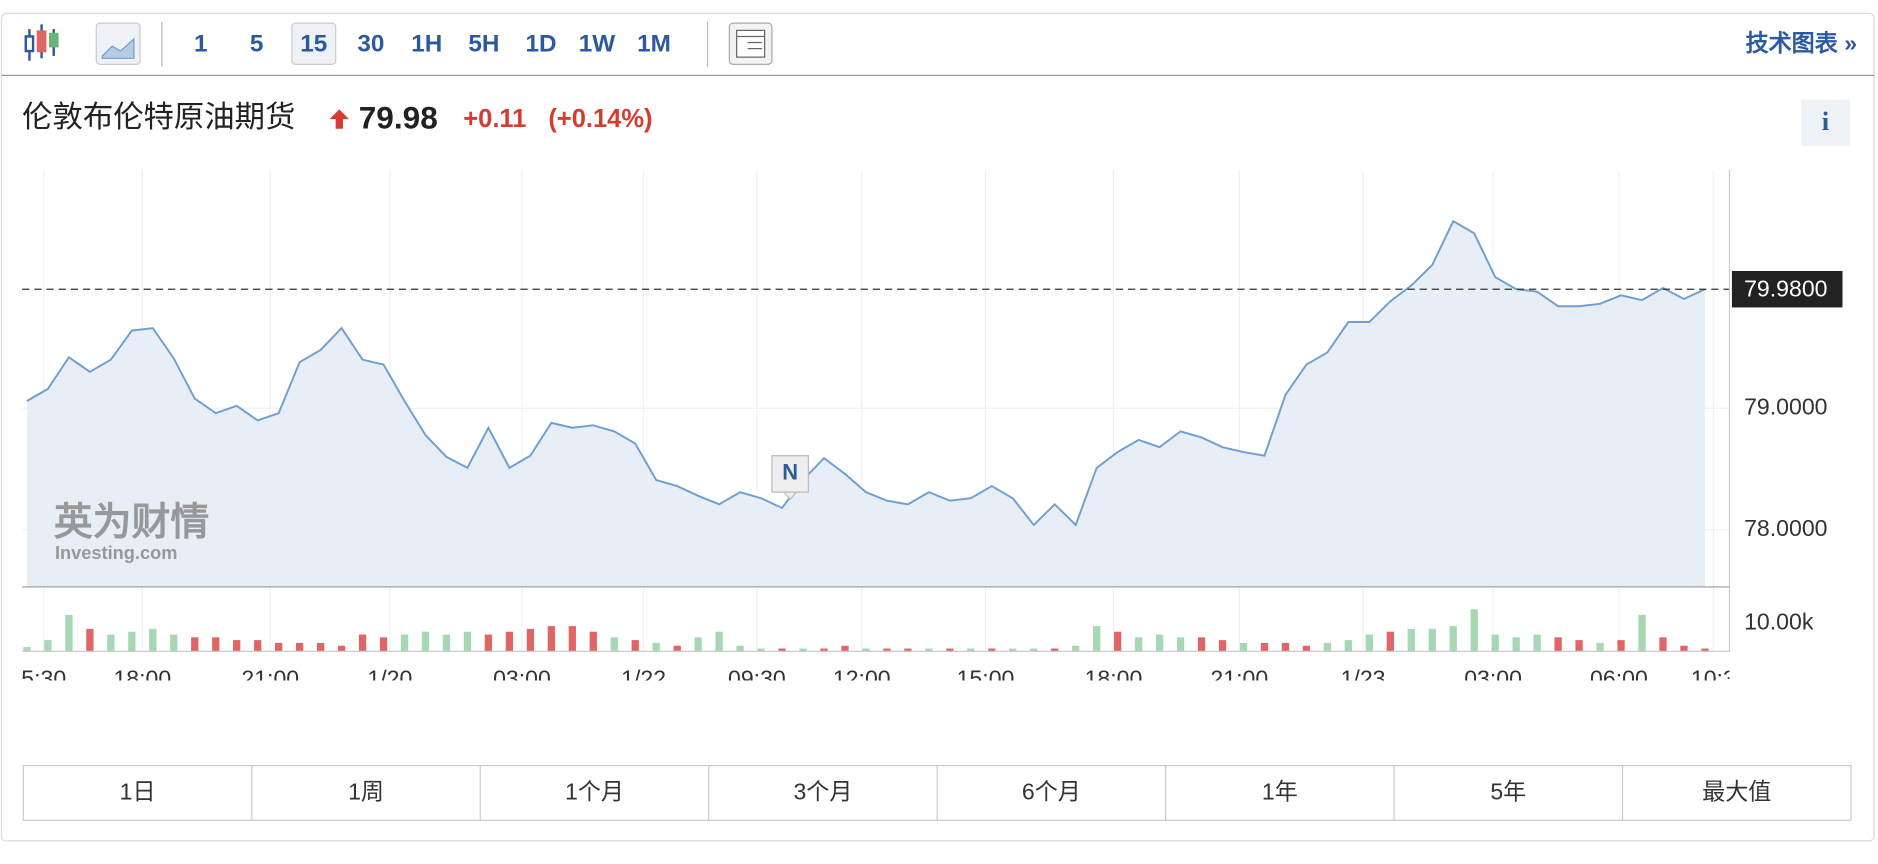 The width and height of the screenshot is (1878, 864). I want to click on interval-button: 15, so click(313, 43).